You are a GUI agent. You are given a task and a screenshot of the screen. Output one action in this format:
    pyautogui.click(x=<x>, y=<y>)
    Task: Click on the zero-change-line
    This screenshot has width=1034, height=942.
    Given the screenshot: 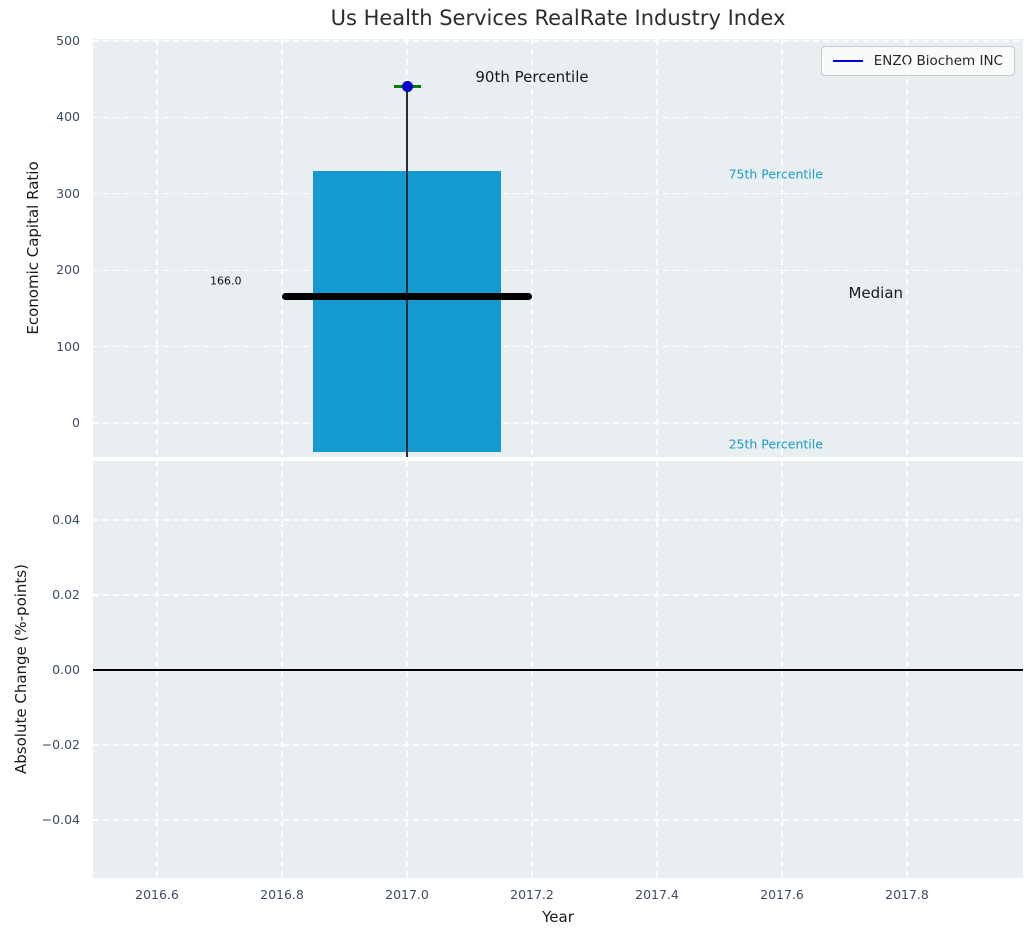 What is the action you would take?
    pyautogui.click(x=558, y=670)
    